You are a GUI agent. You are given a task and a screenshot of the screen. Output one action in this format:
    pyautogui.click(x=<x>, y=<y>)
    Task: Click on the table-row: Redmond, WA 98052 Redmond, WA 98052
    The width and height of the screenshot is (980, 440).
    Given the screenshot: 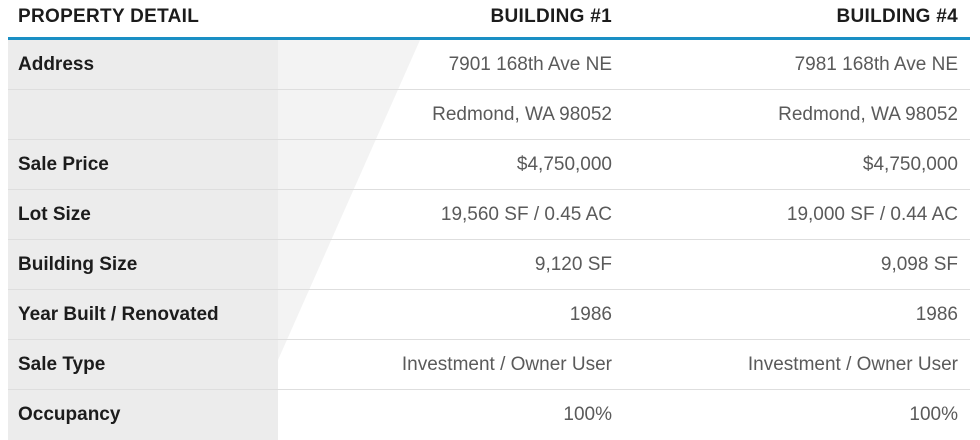 What is the action you would take?
    pyautogui.click(x=489, y=115)
    